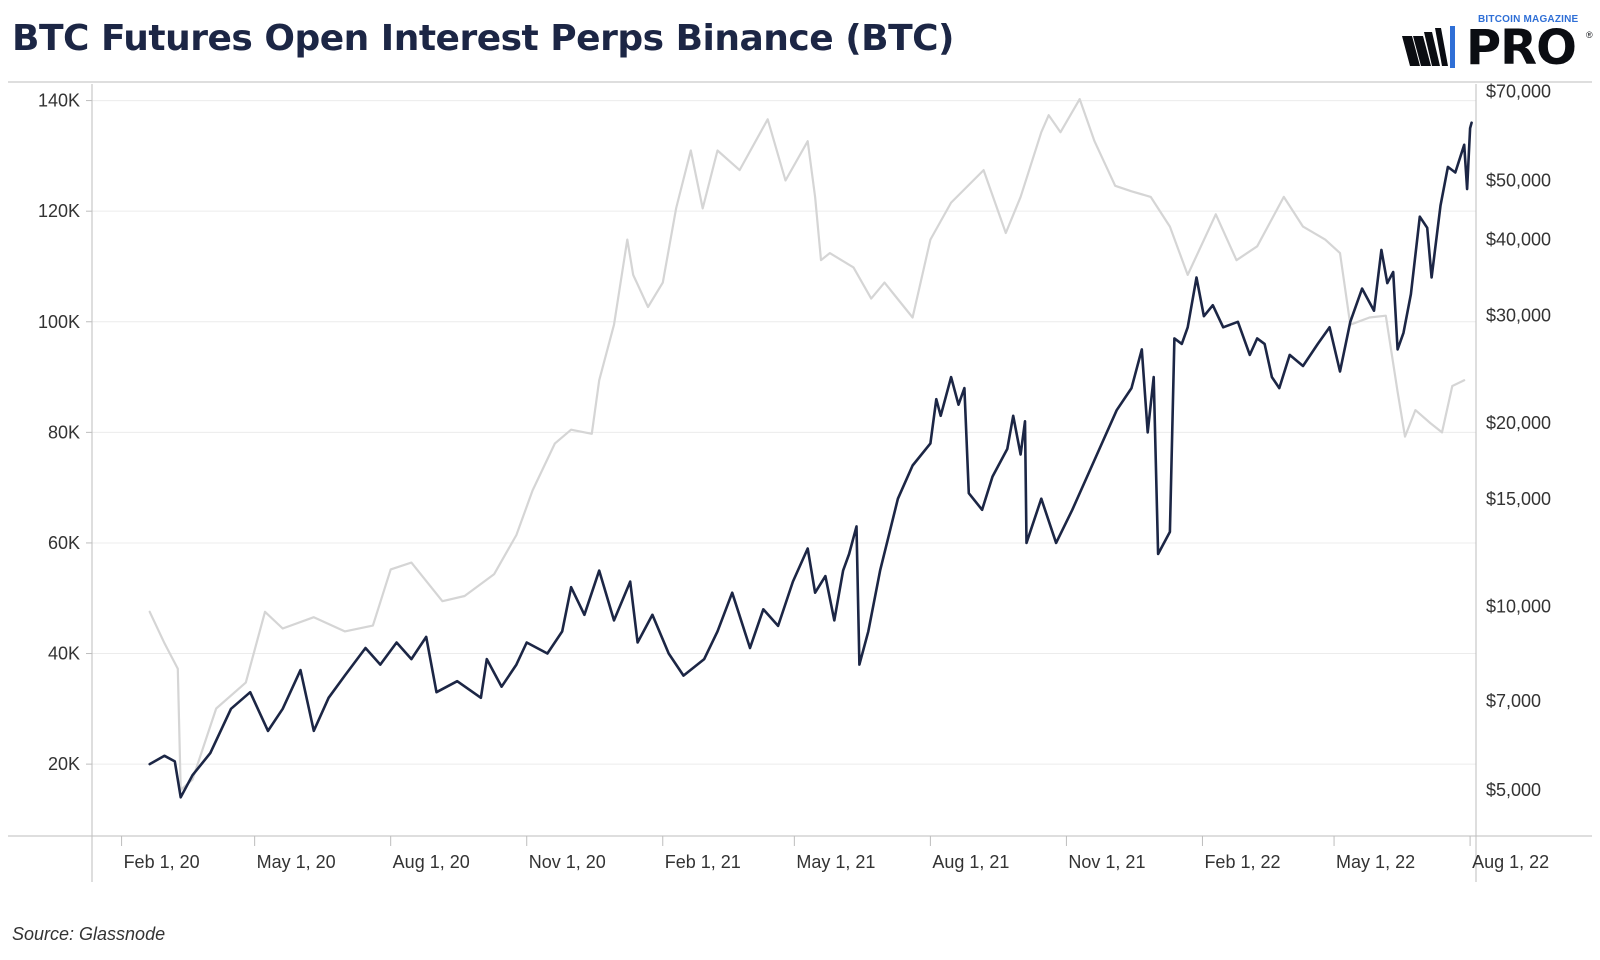 The image size is (1600, 960). What do you see at coordinates (567, 862) in the screenshot?
I see `x-tick-label: Nov 1, 20` at bounding box center [567, 862].